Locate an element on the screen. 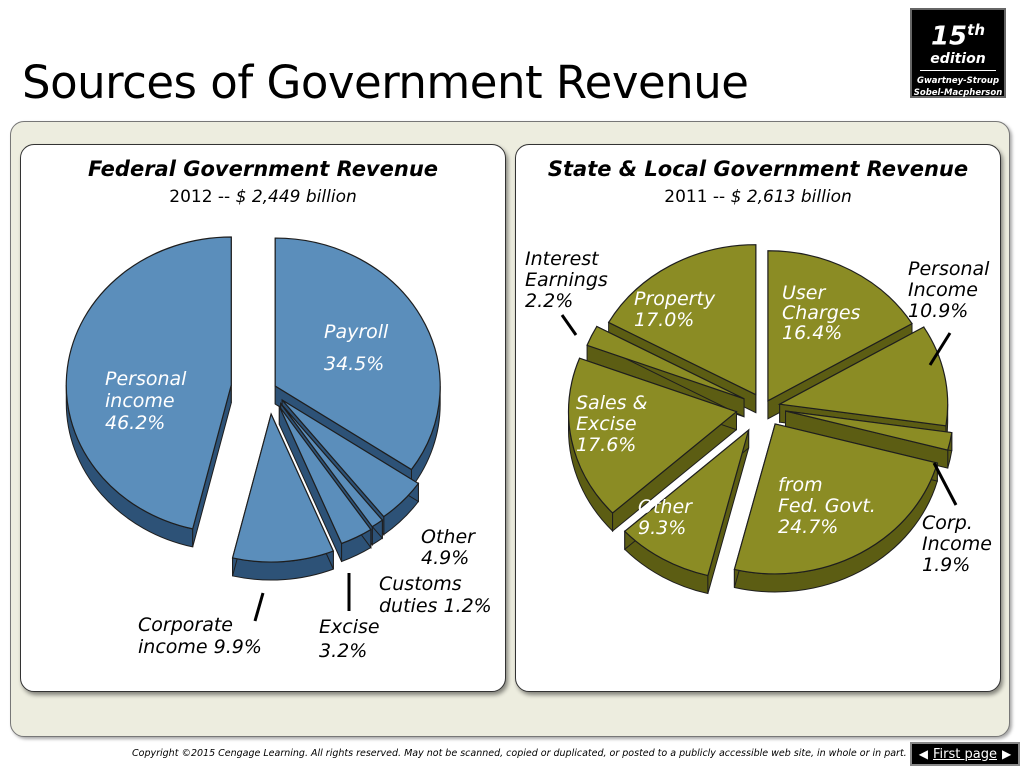 The height and width of the screenshot is (768, 1024). slice-label-customs-duties: Customs duties 1.2% is located at coordinates (435, 595).